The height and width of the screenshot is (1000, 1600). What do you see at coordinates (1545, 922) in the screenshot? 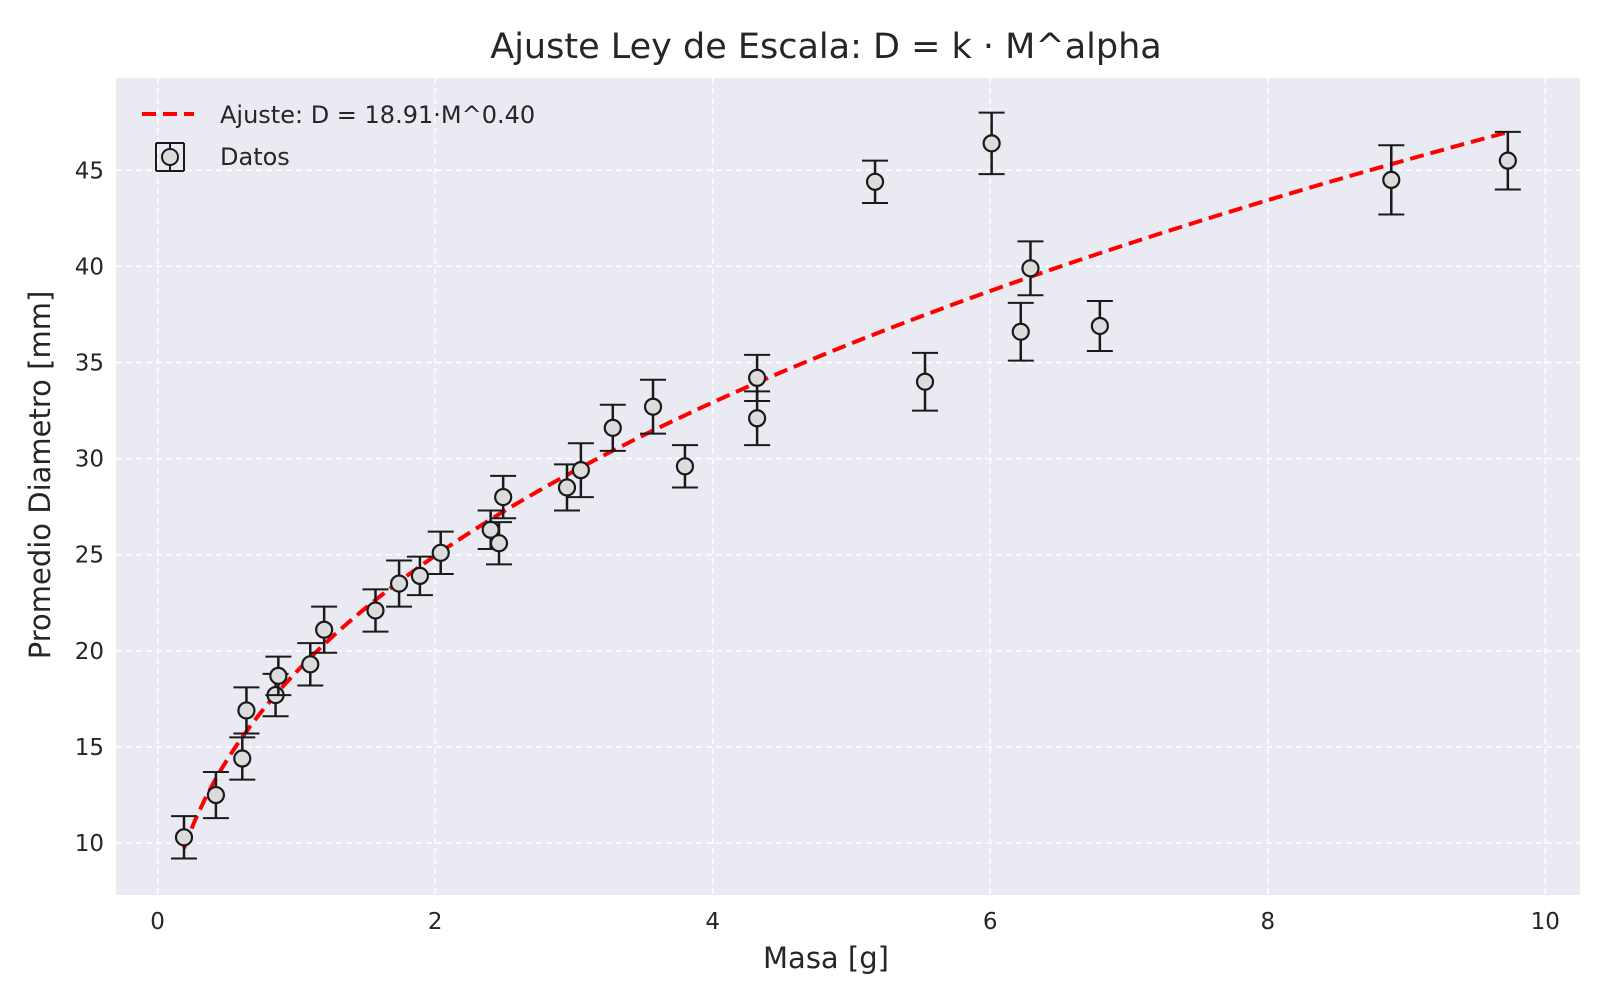
I see `x-tick-label: 10` at bounding box center [1545, 922].